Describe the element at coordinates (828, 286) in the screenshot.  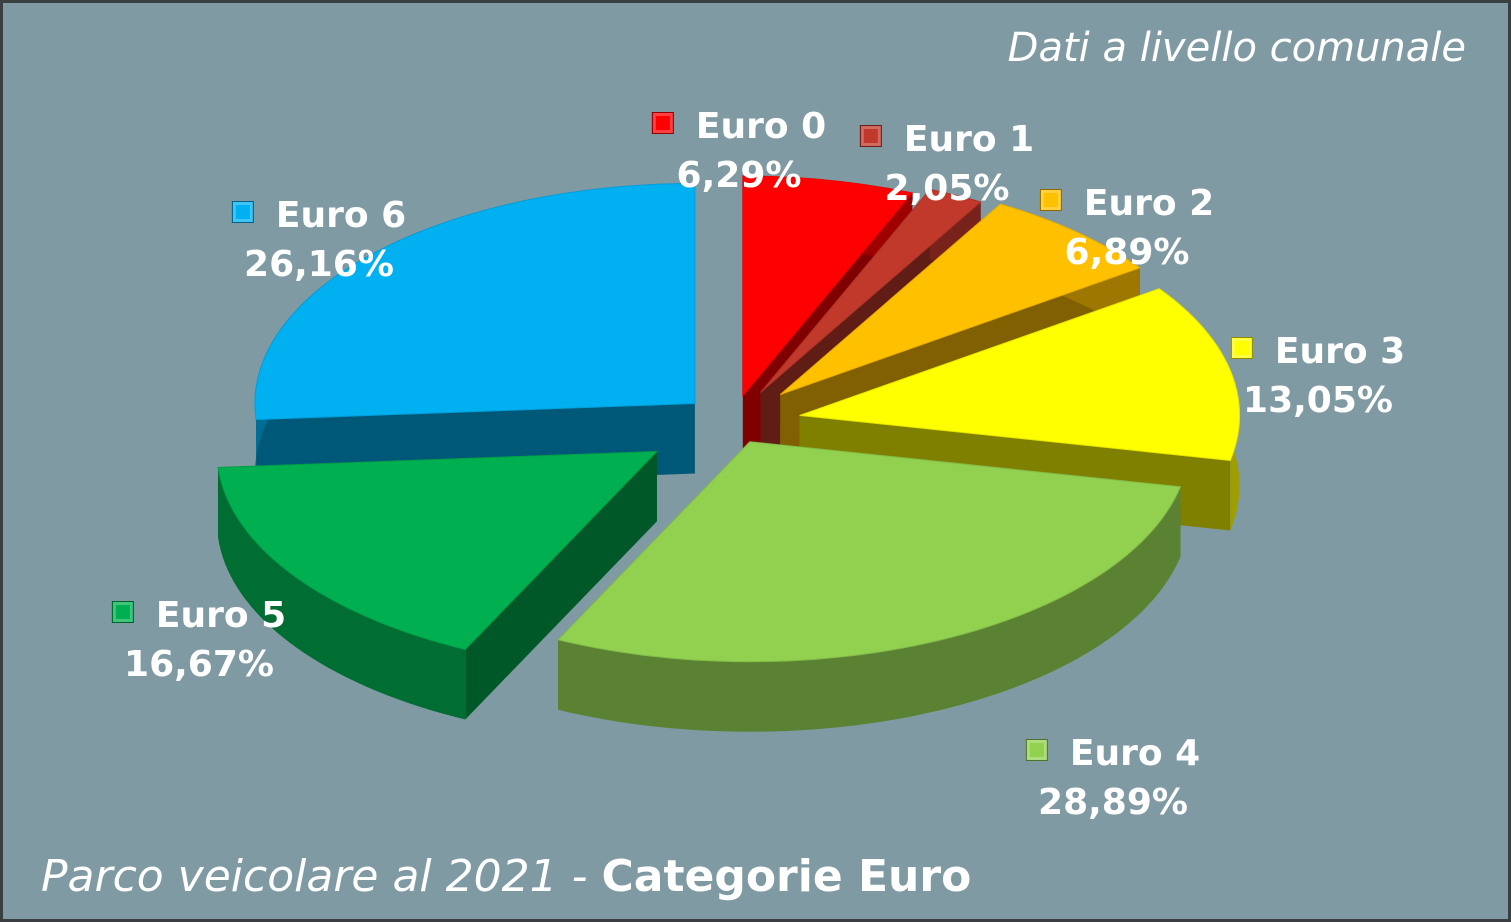
I see `pie-slice-1-top` at that location.